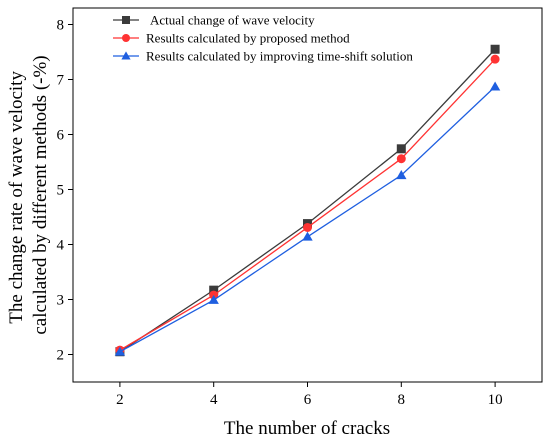  I want to click on y-axis-label-line-2: calculated by different methods (-%), so click(40, 194).